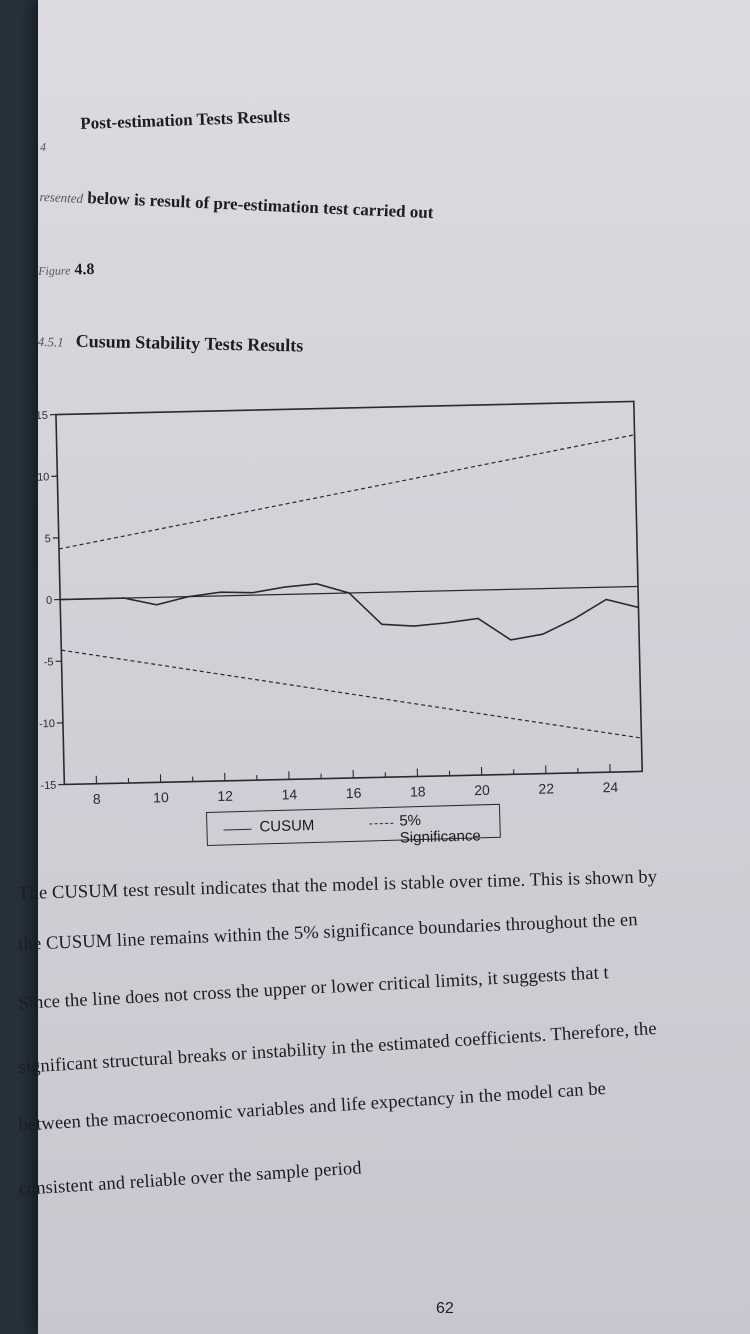 The height and width of the screenshot is (1334, 750). Describe the element at coordinates (237, 829) in the screenshot. I see `legend-swatch-solid` at that location.